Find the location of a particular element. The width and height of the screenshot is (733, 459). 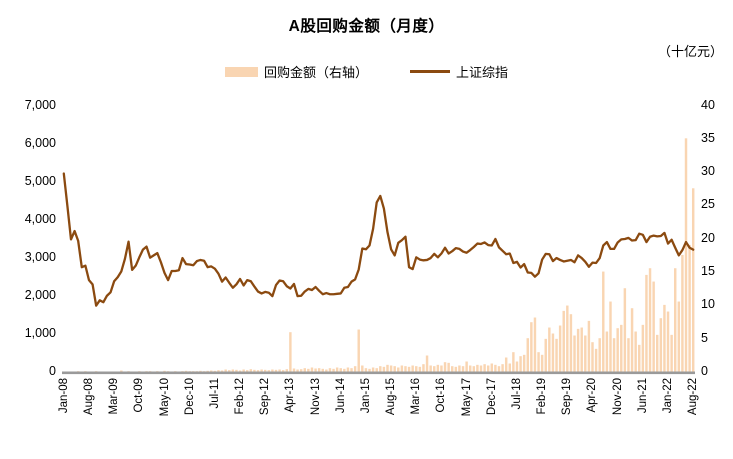

right-axis-tick-label: 30 is located at coordinates (708, 171).